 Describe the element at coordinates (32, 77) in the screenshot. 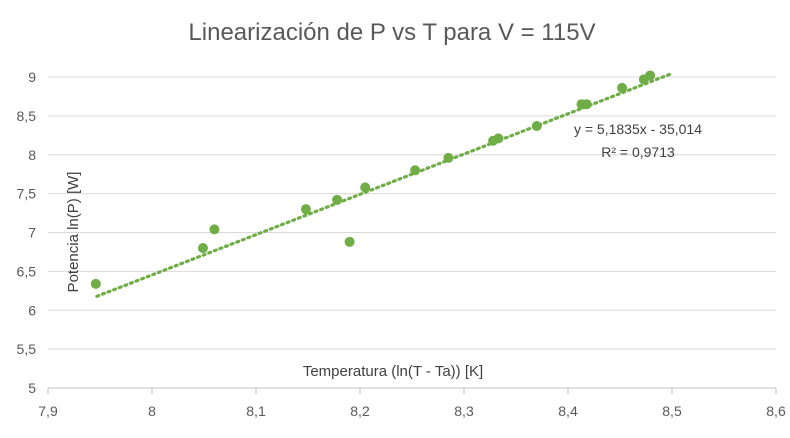

I see `y-tick-label: 9` at that location.